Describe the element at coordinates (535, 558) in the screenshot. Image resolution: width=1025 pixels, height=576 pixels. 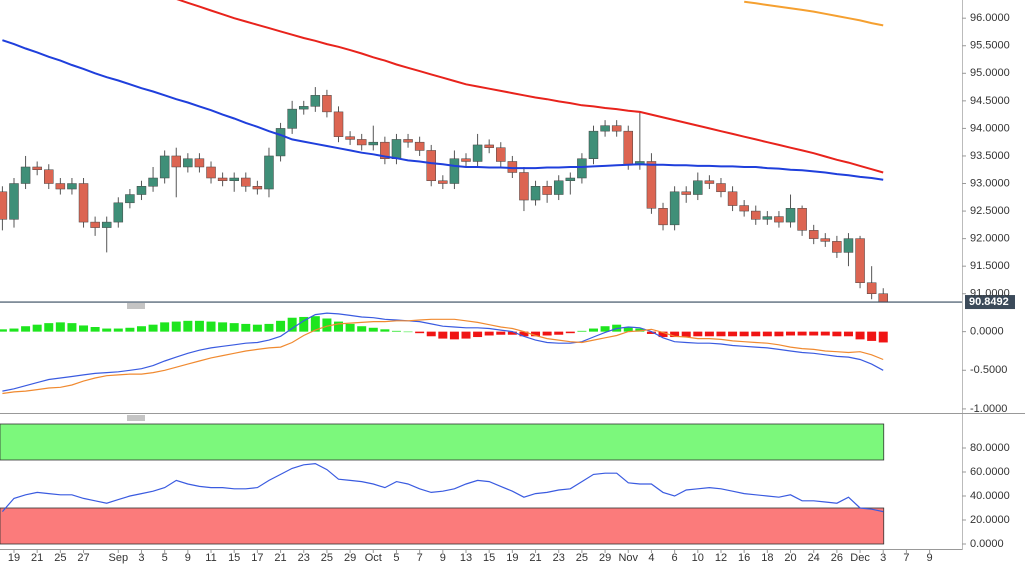
I see `x-tick-label: 21` at that location.